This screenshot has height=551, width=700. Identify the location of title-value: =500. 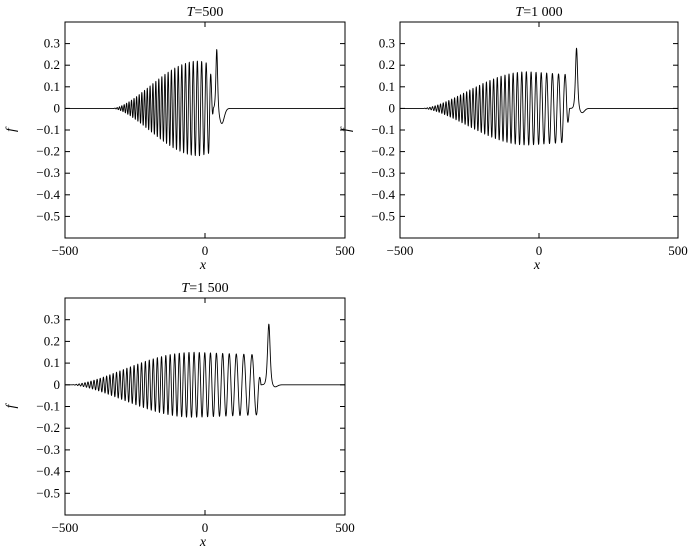
(208, 12).